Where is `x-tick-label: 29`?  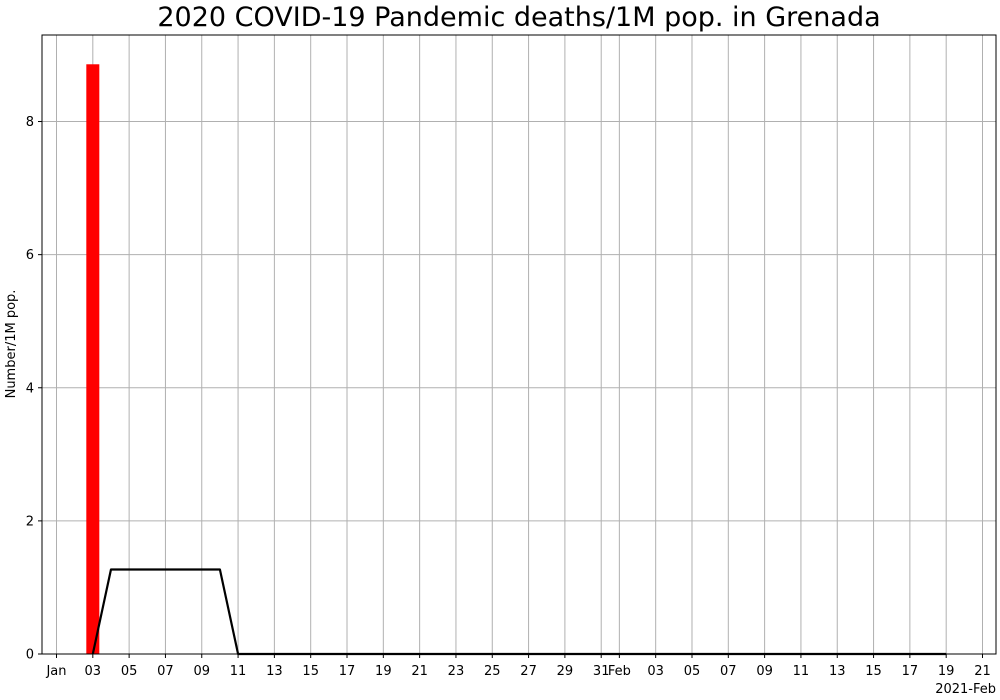 x-tick-label: 29 is located at coordinates (565, 671).